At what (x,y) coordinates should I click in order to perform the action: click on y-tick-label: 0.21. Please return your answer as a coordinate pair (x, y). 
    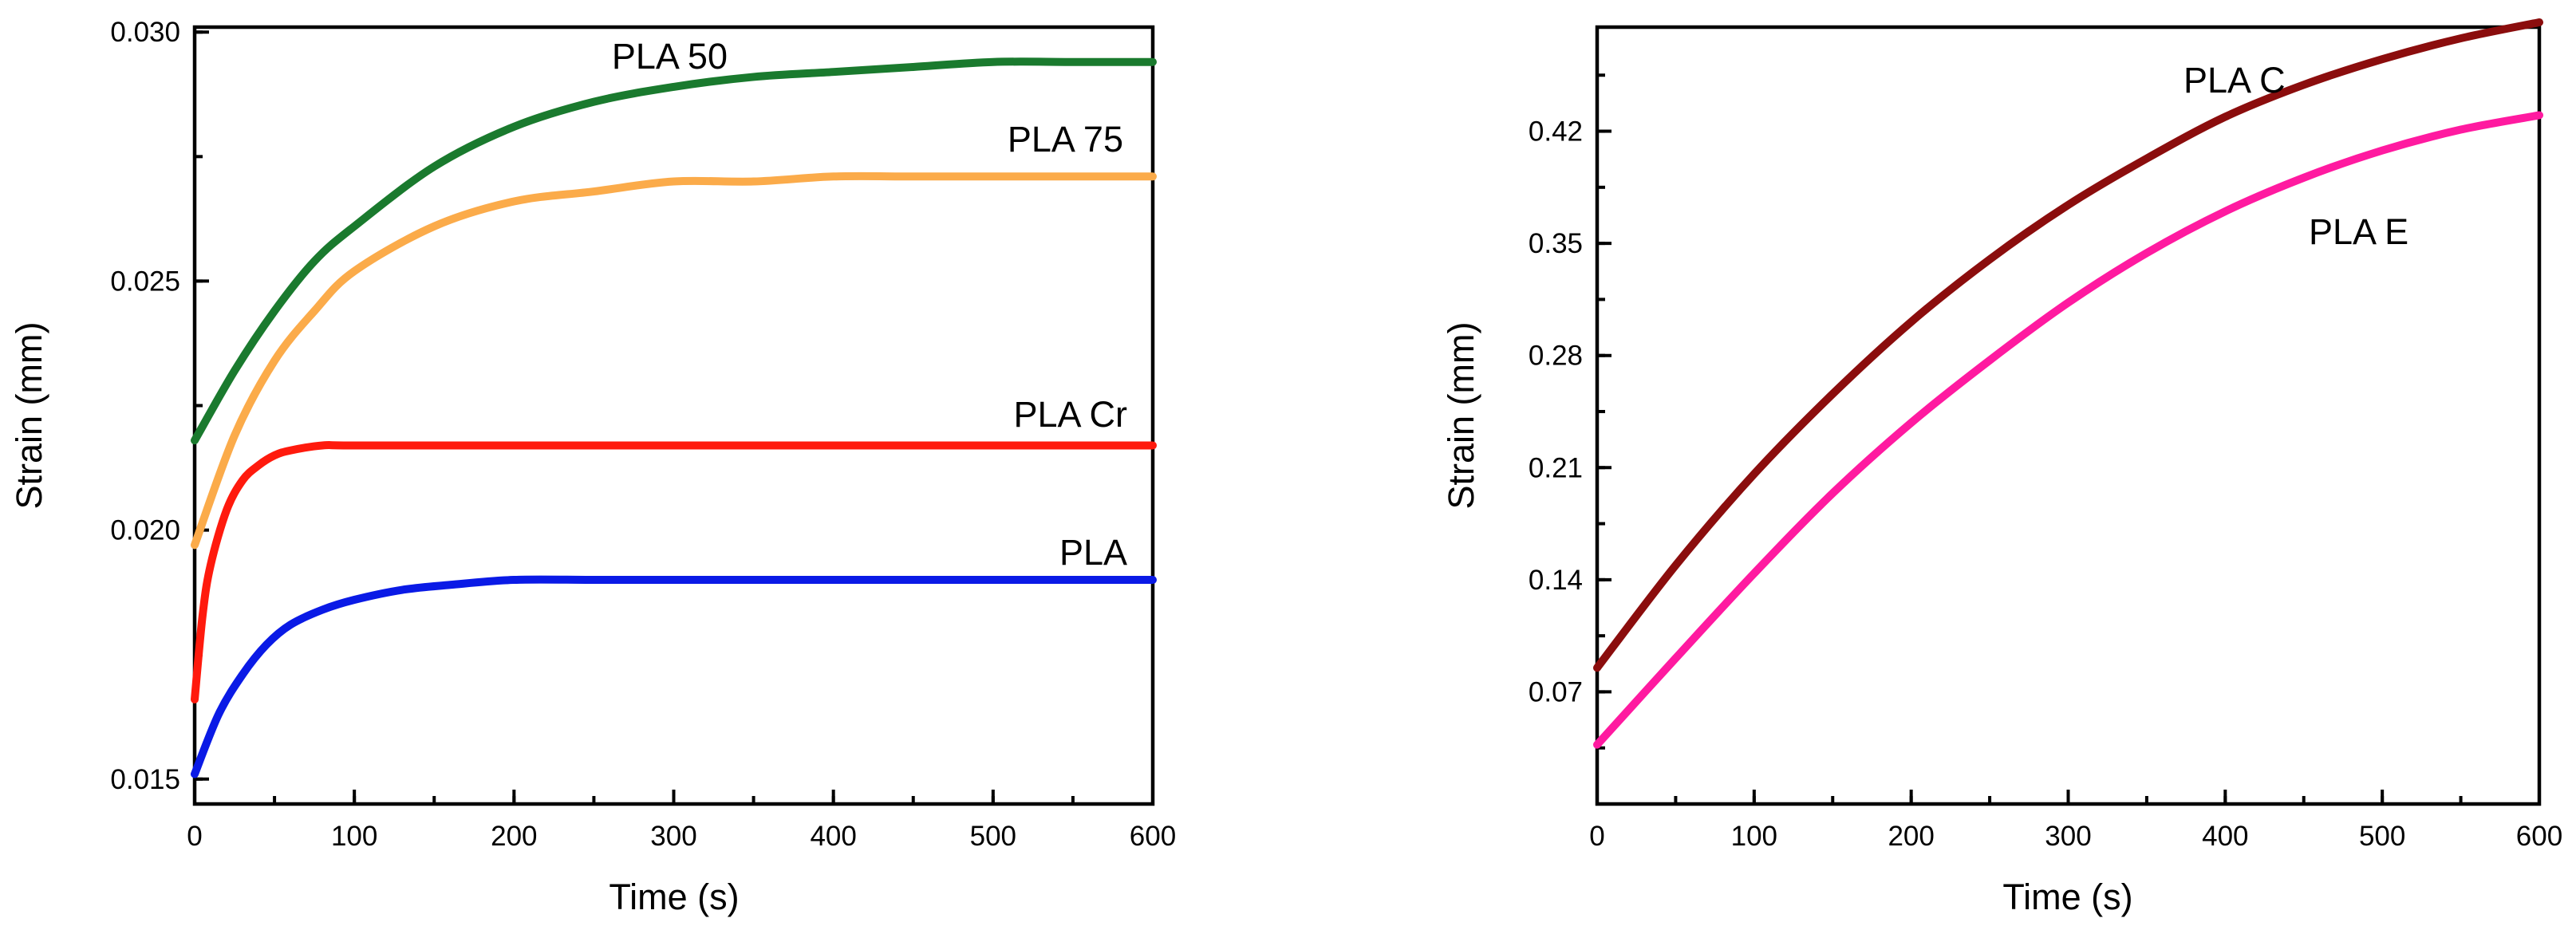
    Looking at the image, I should click on (1556, 467).